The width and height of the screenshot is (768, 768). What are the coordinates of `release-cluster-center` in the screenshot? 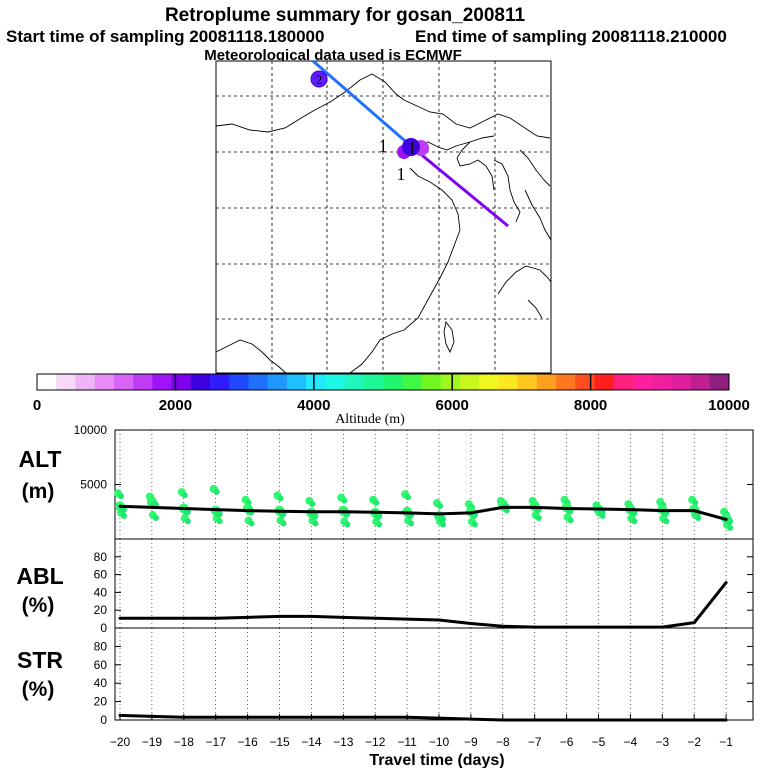 It's located at (411, 147).